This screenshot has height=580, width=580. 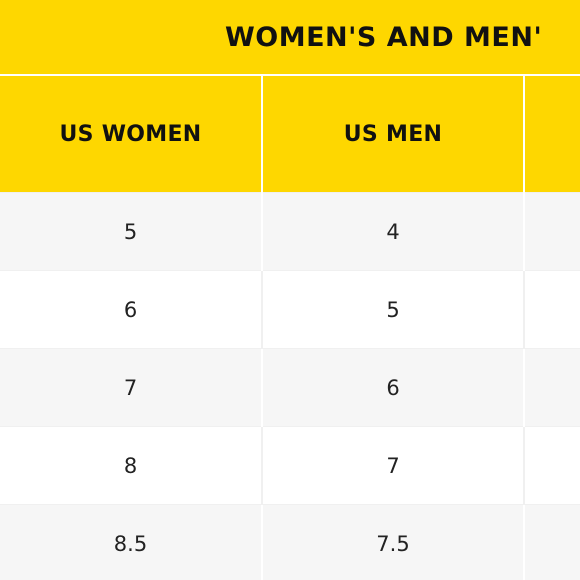 I want to click on cell-us-men: 6, so click(x=393, y=387).